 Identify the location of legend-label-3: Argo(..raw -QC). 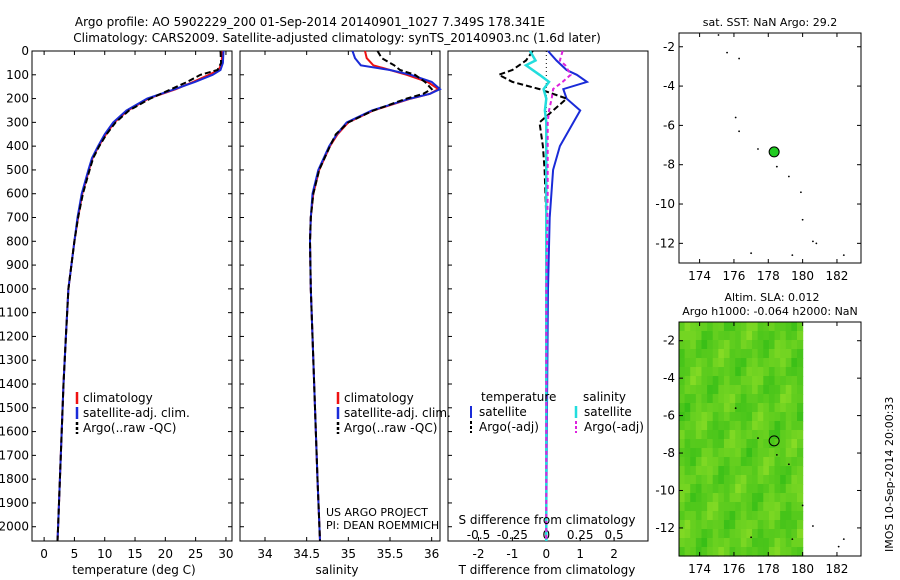
(129, 428).